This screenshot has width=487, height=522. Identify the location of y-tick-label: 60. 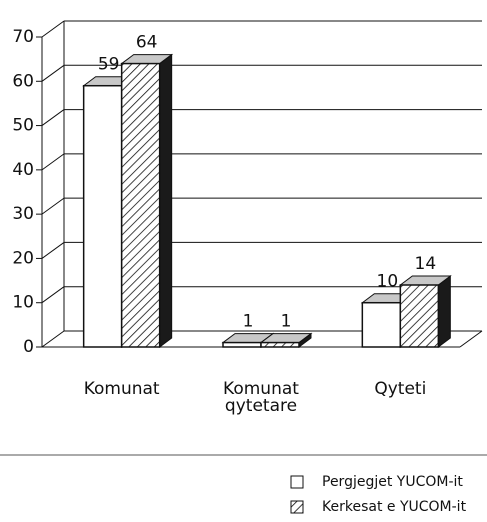
(23, 81).